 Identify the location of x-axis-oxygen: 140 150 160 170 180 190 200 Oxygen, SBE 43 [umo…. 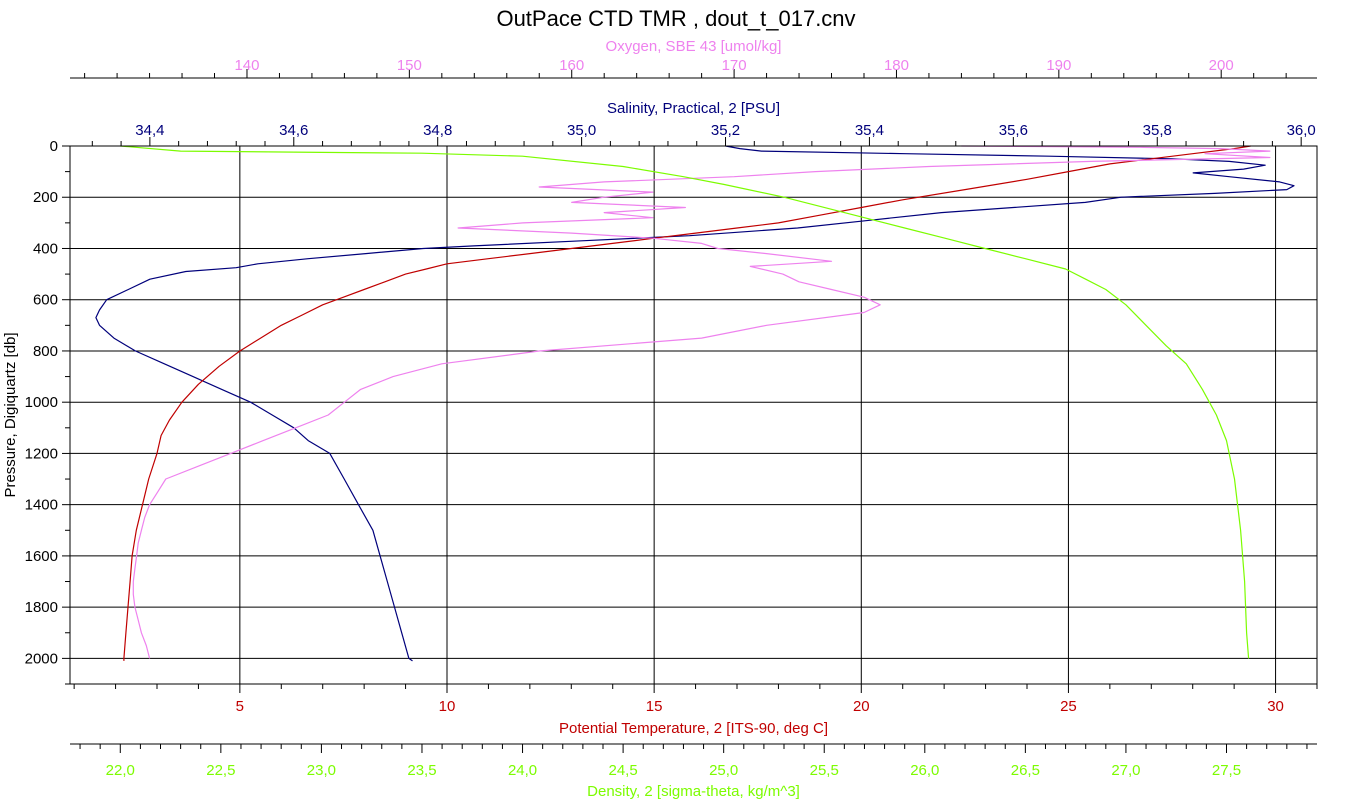
(693, 58).